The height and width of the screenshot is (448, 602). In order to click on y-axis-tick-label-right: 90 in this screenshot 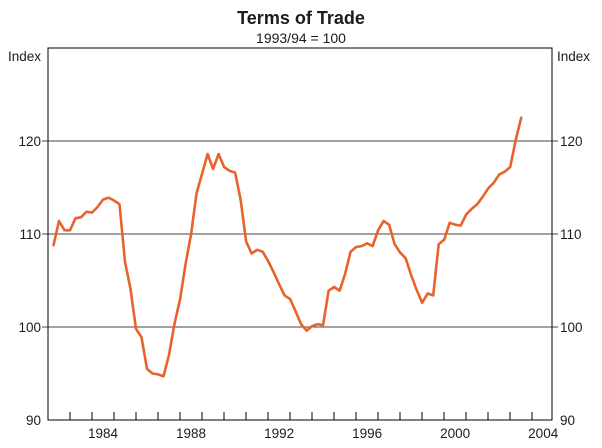, I will do `click(567, 420)`.